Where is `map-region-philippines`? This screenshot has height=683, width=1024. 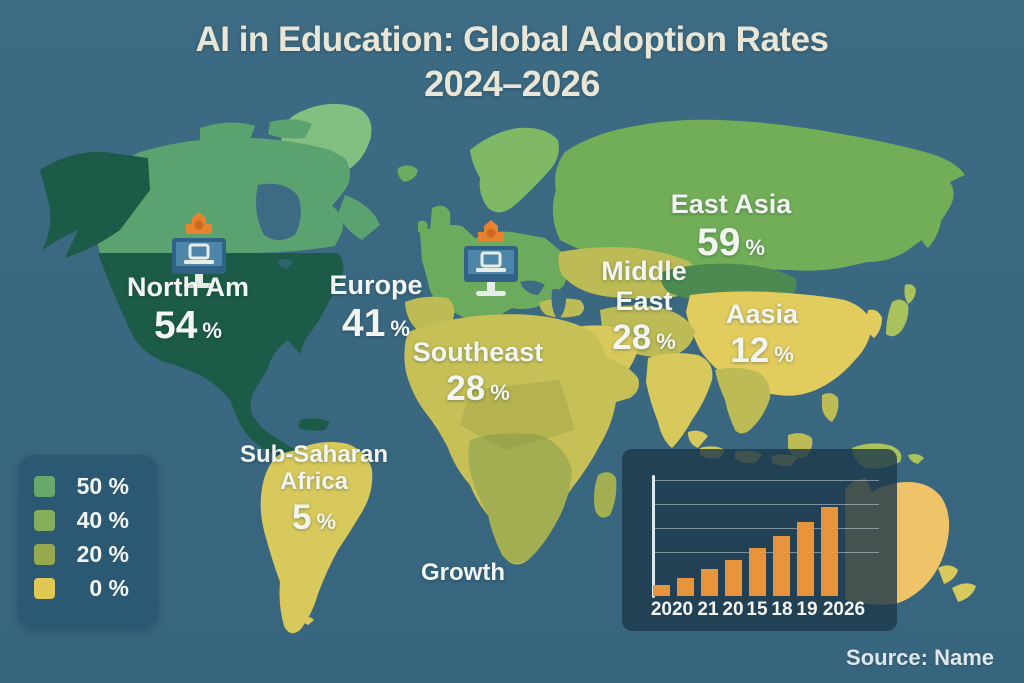 map-region-philippines is located at coordinates (830, 407).